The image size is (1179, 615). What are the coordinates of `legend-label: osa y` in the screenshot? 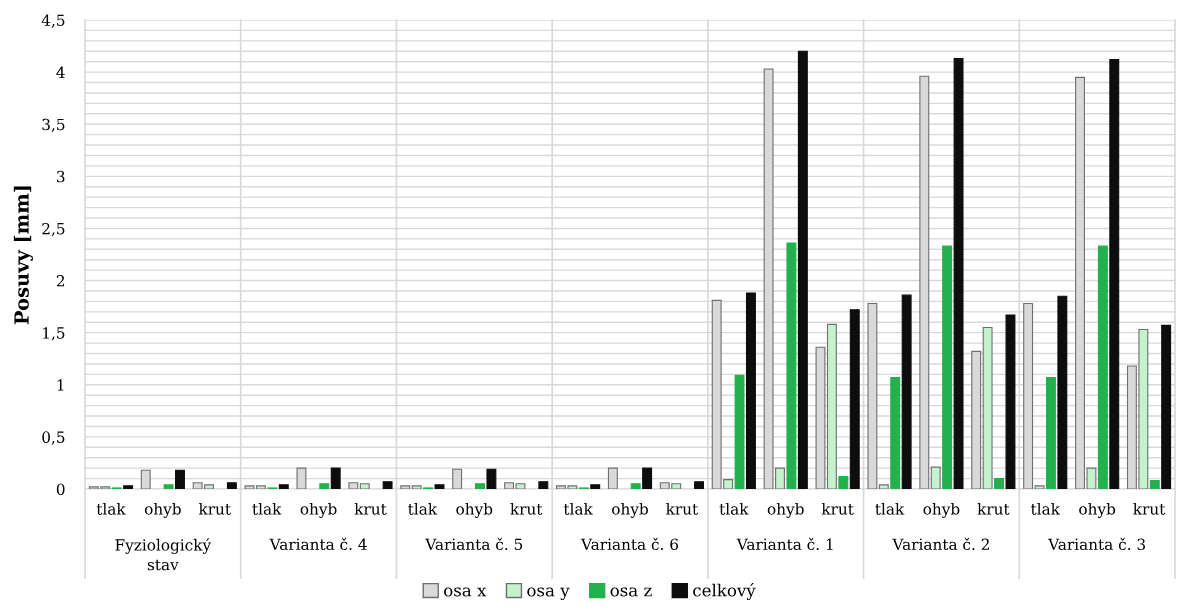 It's located at (548, 593).